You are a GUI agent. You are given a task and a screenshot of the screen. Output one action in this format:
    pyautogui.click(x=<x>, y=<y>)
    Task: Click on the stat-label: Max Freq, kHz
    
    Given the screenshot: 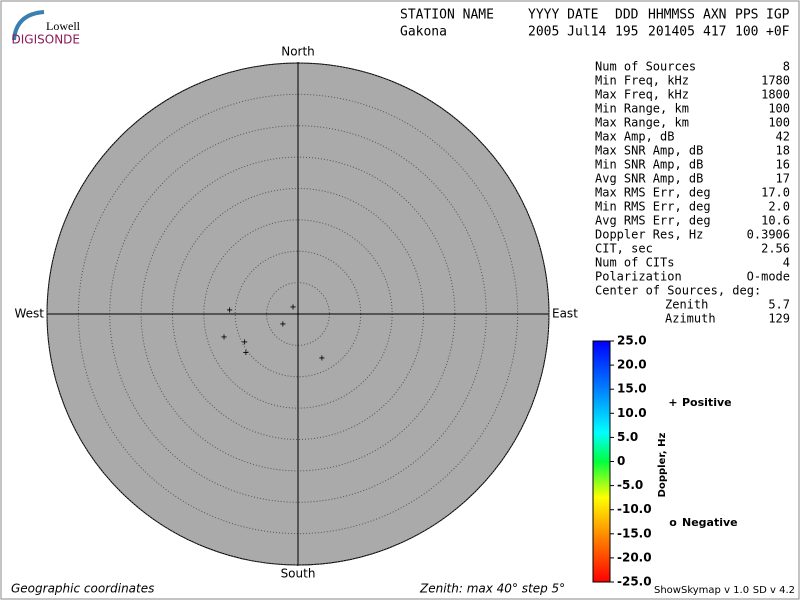 What is the action you would take?
    pyautogui.click(x=642, y=95)
    